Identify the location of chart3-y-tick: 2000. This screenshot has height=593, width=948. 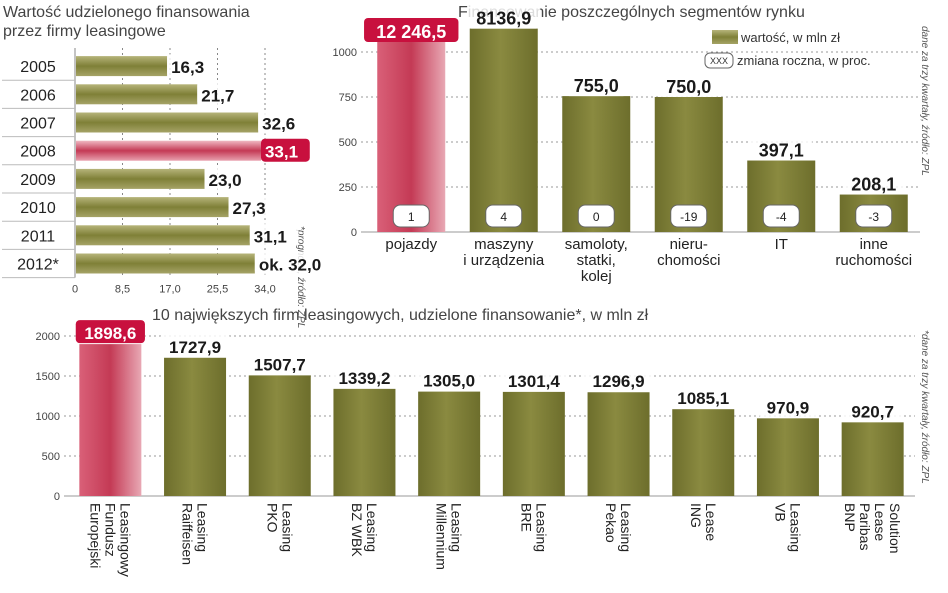
(48, 337).